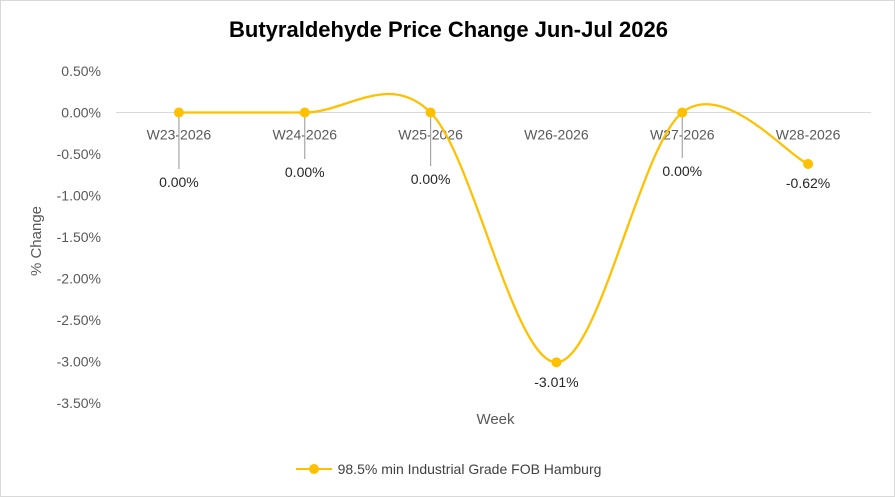 The width and height of the screenshot is (895, 498). I want to click on x-tick-label: W28-2026, so click(808, 135).